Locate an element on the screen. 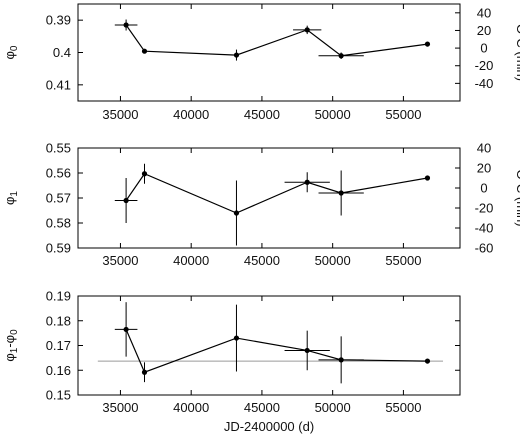 Image resolution: width=520 pixels, height=438 pixels. y-tick-label: 0.15 is located at coordinates (58, 395).